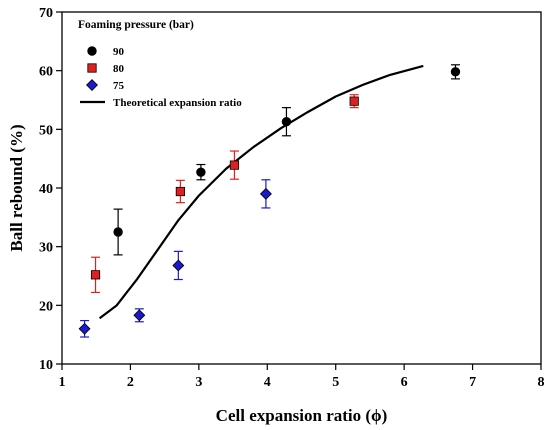 The height and width of the screenshot is (430, 550). I want to click on y-axis-title: Ball rebound (%), so click(16, 187).